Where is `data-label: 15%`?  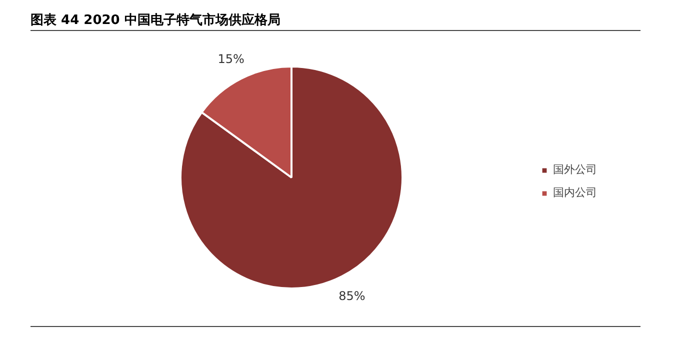 data-label: 15% is located at coordinates (231, 59).